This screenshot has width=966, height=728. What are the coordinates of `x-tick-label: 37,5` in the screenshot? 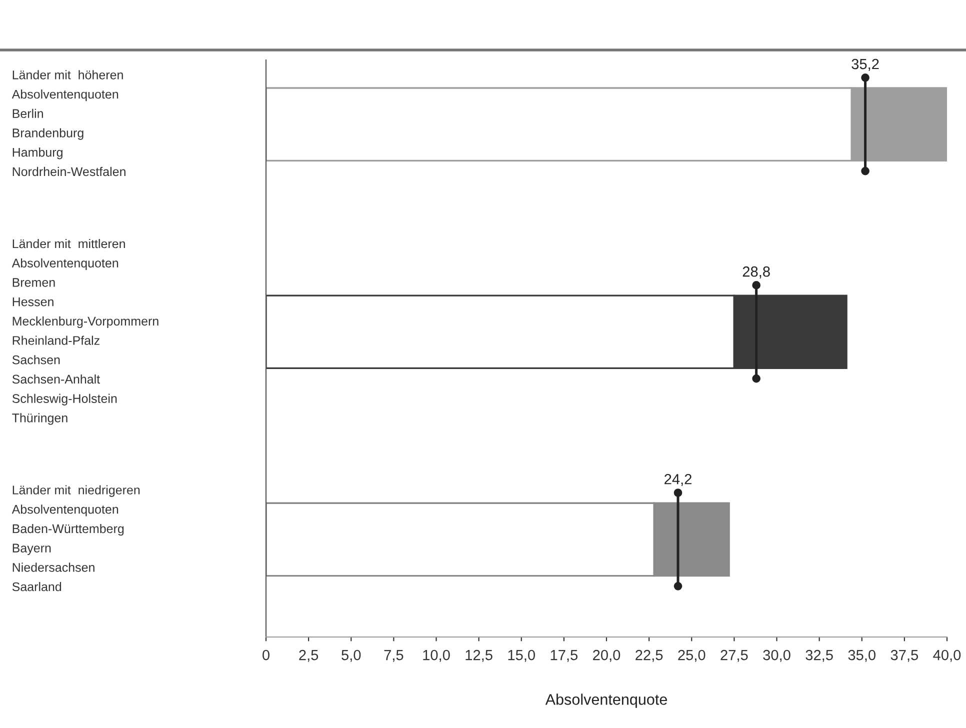 It's located at (904, 656).